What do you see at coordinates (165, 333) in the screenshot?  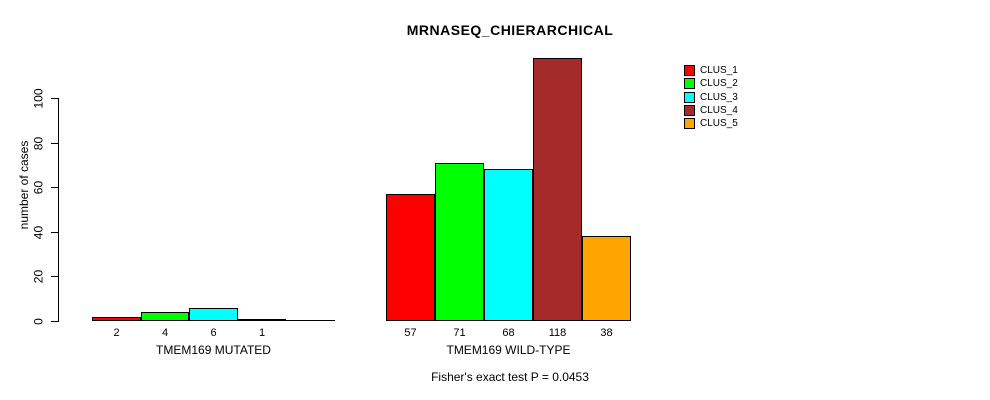 I see `bar-value-label-group0-clus_2: 4` at bounding box center [165, 333].